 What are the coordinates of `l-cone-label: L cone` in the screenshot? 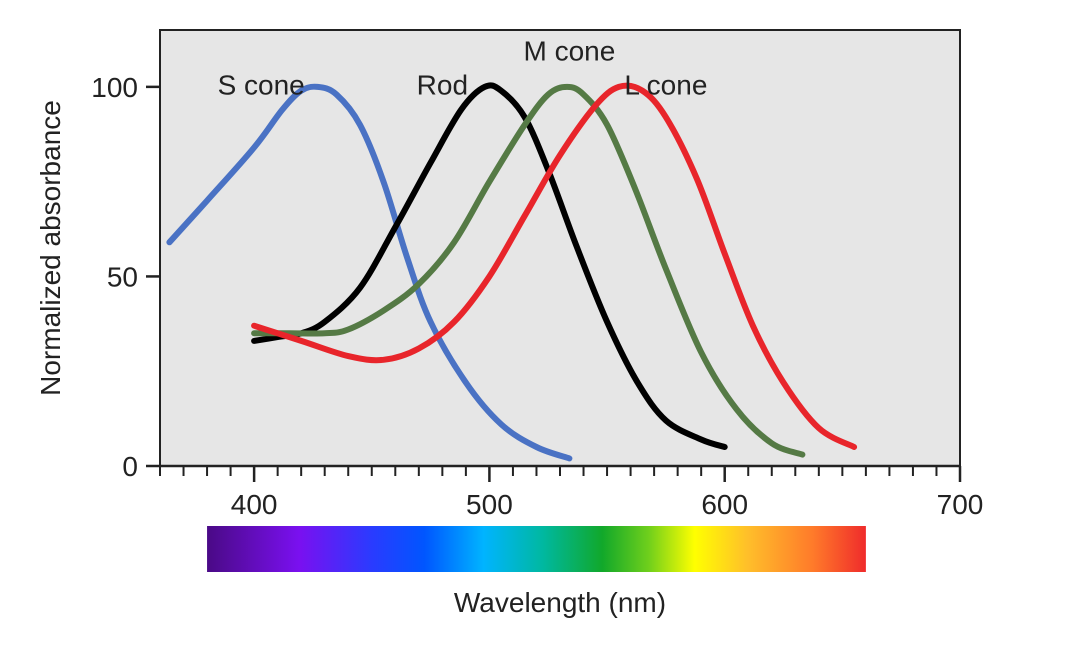 It's located at (665, 84).